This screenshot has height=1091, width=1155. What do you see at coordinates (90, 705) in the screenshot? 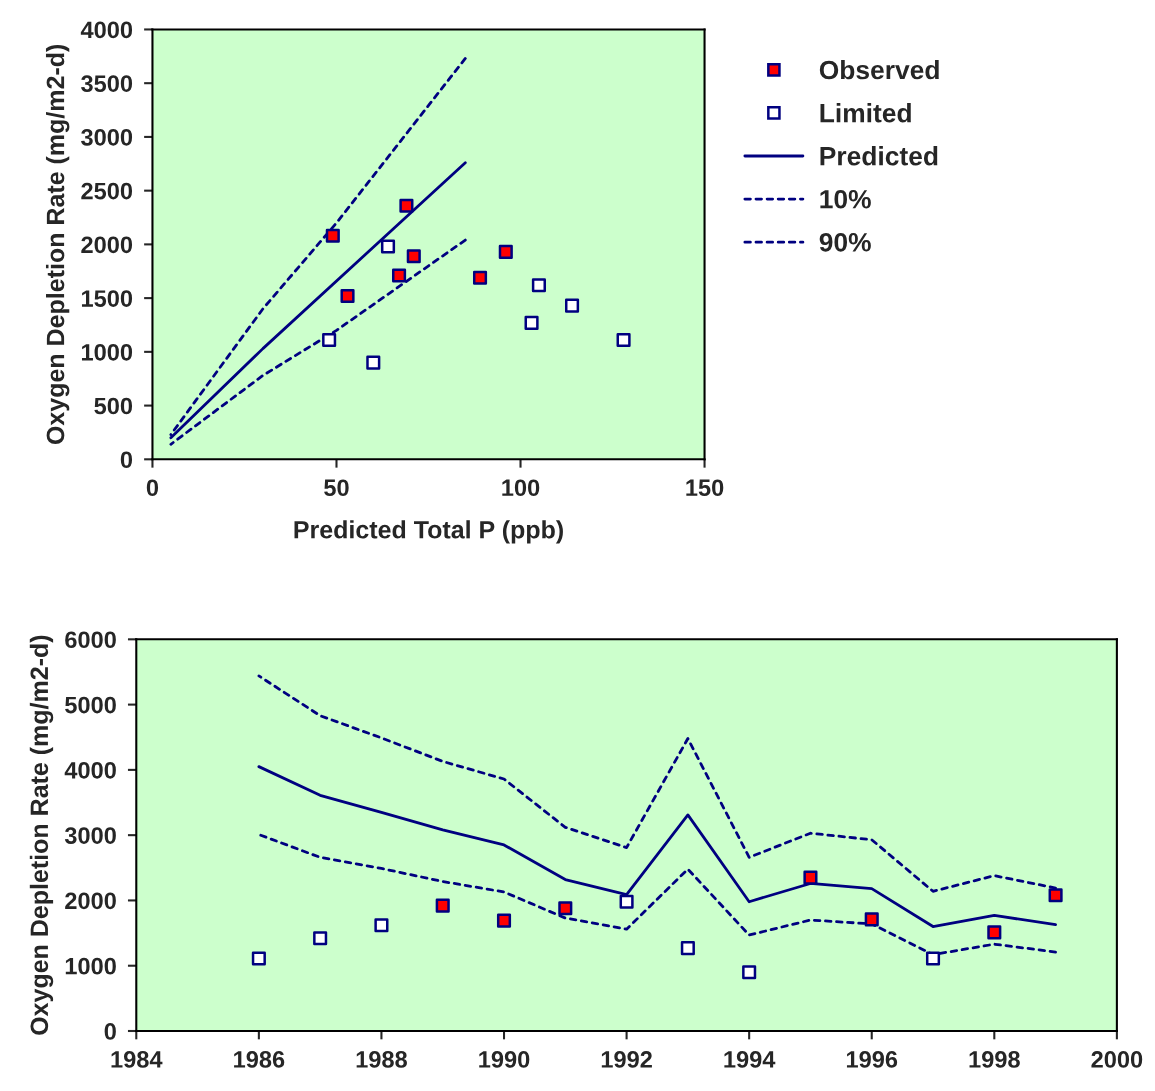
I see `y-tick-label: 5000` at bounding box center [90, 705].